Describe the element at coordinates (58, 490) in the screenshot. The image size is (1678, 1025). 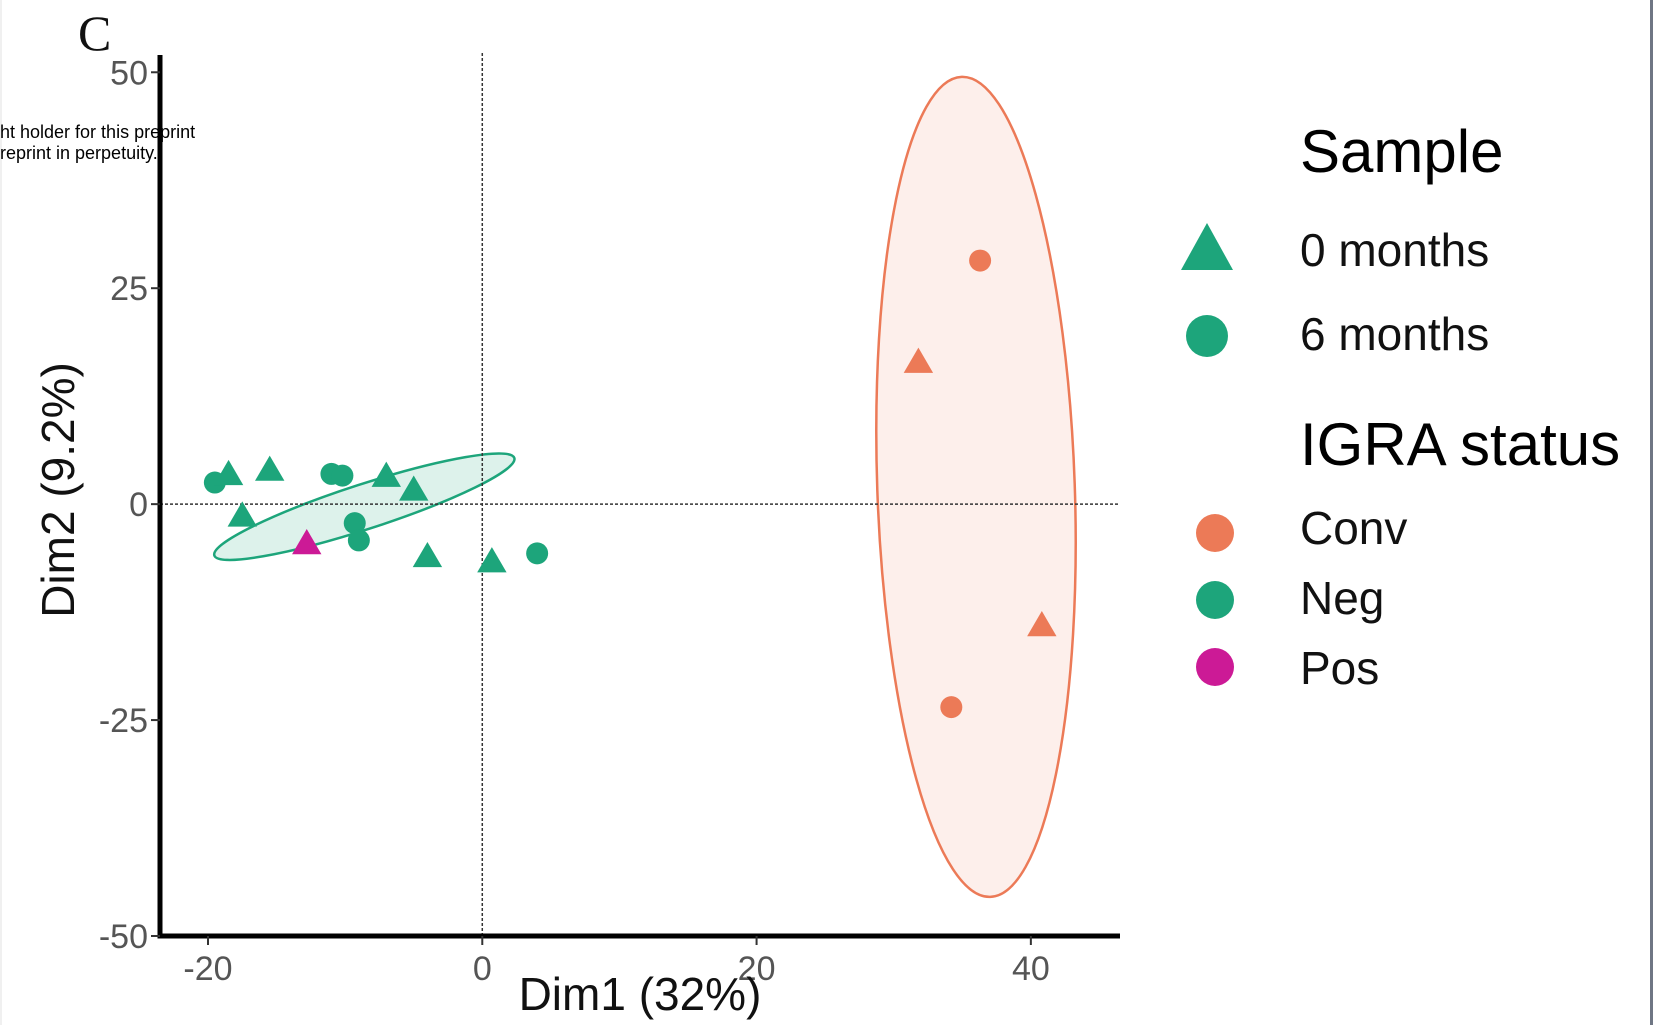
I see `y-axis-title: Dim2 (9.2%)` at that location.